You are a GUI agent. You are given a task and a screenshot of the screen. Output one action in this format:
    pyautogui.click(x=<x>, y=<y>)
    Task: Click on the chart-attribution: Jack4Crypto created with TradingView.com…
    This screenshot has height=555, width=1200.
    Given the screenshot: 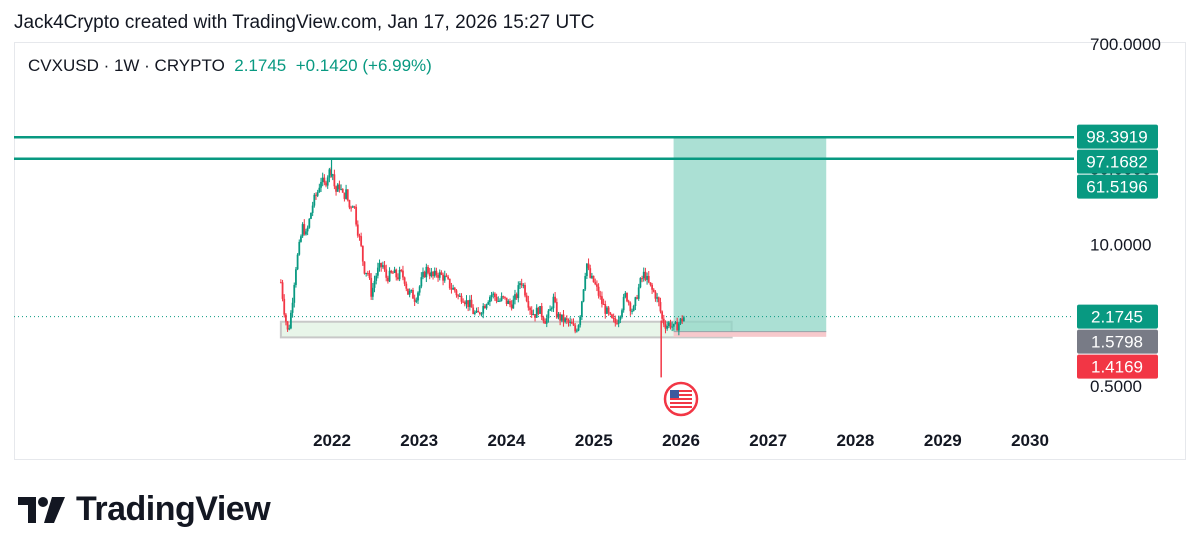 What is the action you would take?
    pyautogui.click(x=304, y=22)
    